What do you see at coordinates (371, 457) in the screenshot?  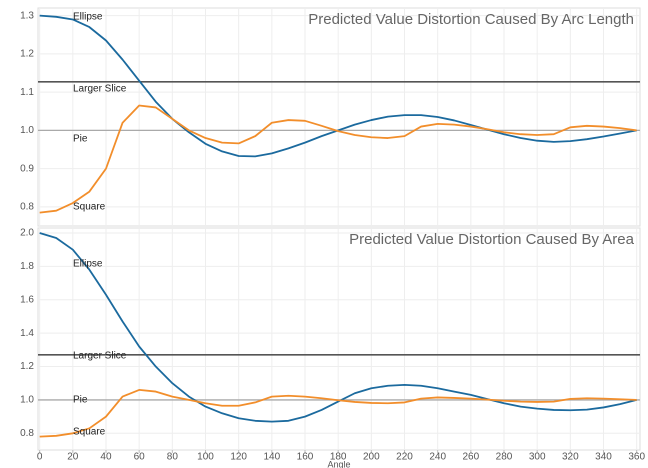 I see `x-tick-label: 200` at bounding box center [371, 457].